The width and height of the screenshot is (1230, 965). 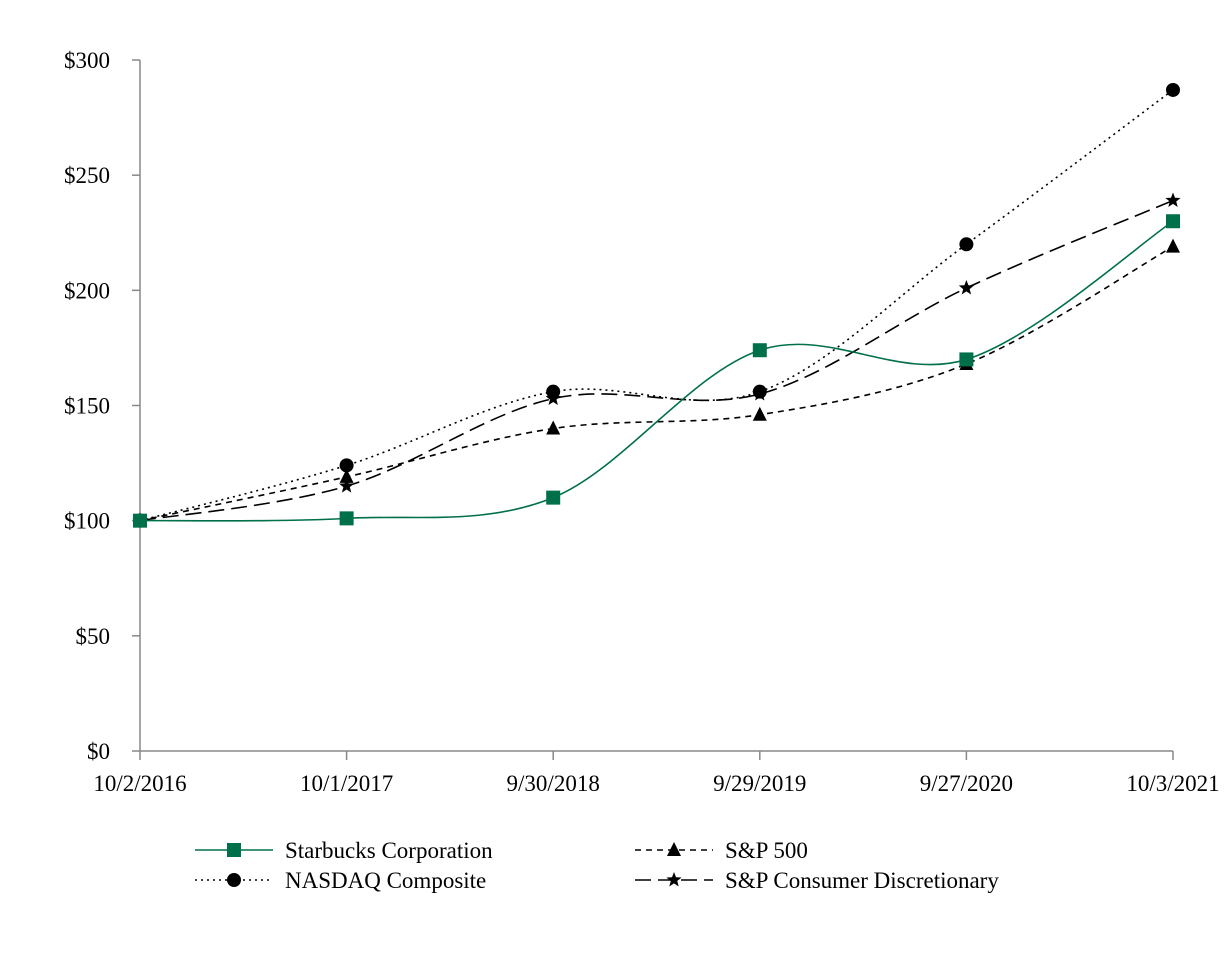 I want to click on x-tick-label: 10/2/2016, so click(x=139, y=783).